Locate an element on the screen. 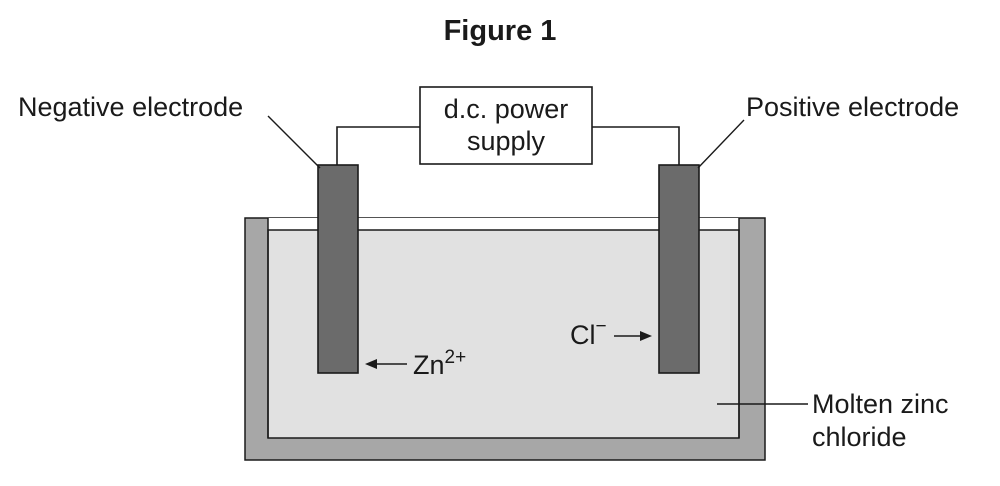 The width and height of the screenshot is (1000, 486). zinc-ion-label: Zn2+ is located at coordinates (439, 363).